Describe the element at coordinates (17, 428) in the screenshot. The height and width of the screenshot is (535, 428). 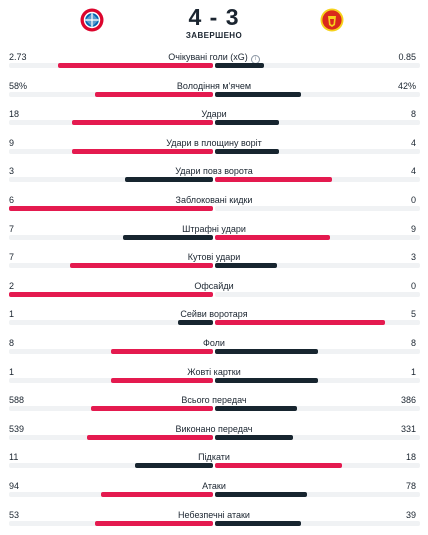
I see `home-value: 539` at that location.